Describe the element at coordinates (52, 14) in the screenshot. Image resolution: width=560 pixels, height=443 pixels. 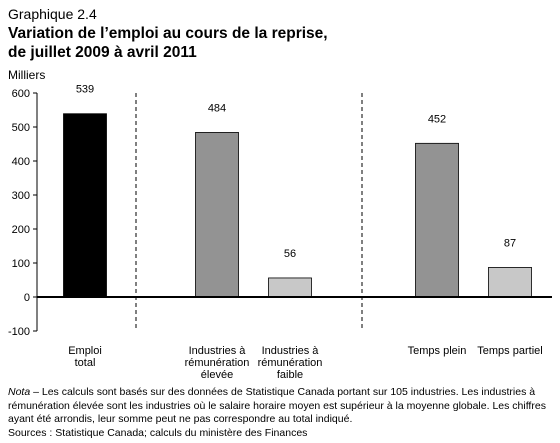
I see `chart-kicker: Graphique 2.4` at that location.